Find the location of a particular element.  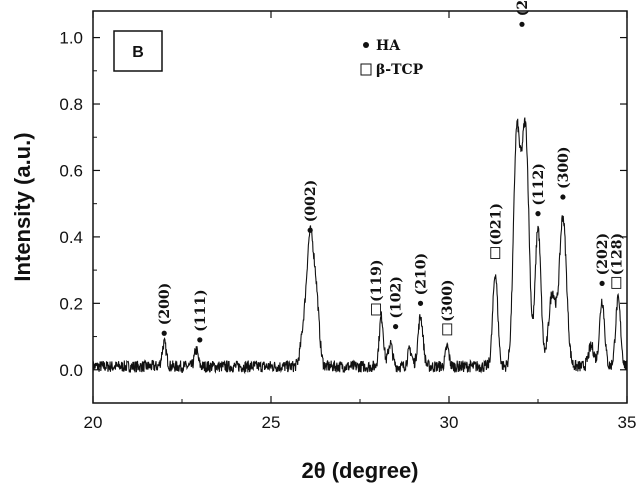

panel-label-box: B is located at coordinates (138, 51).